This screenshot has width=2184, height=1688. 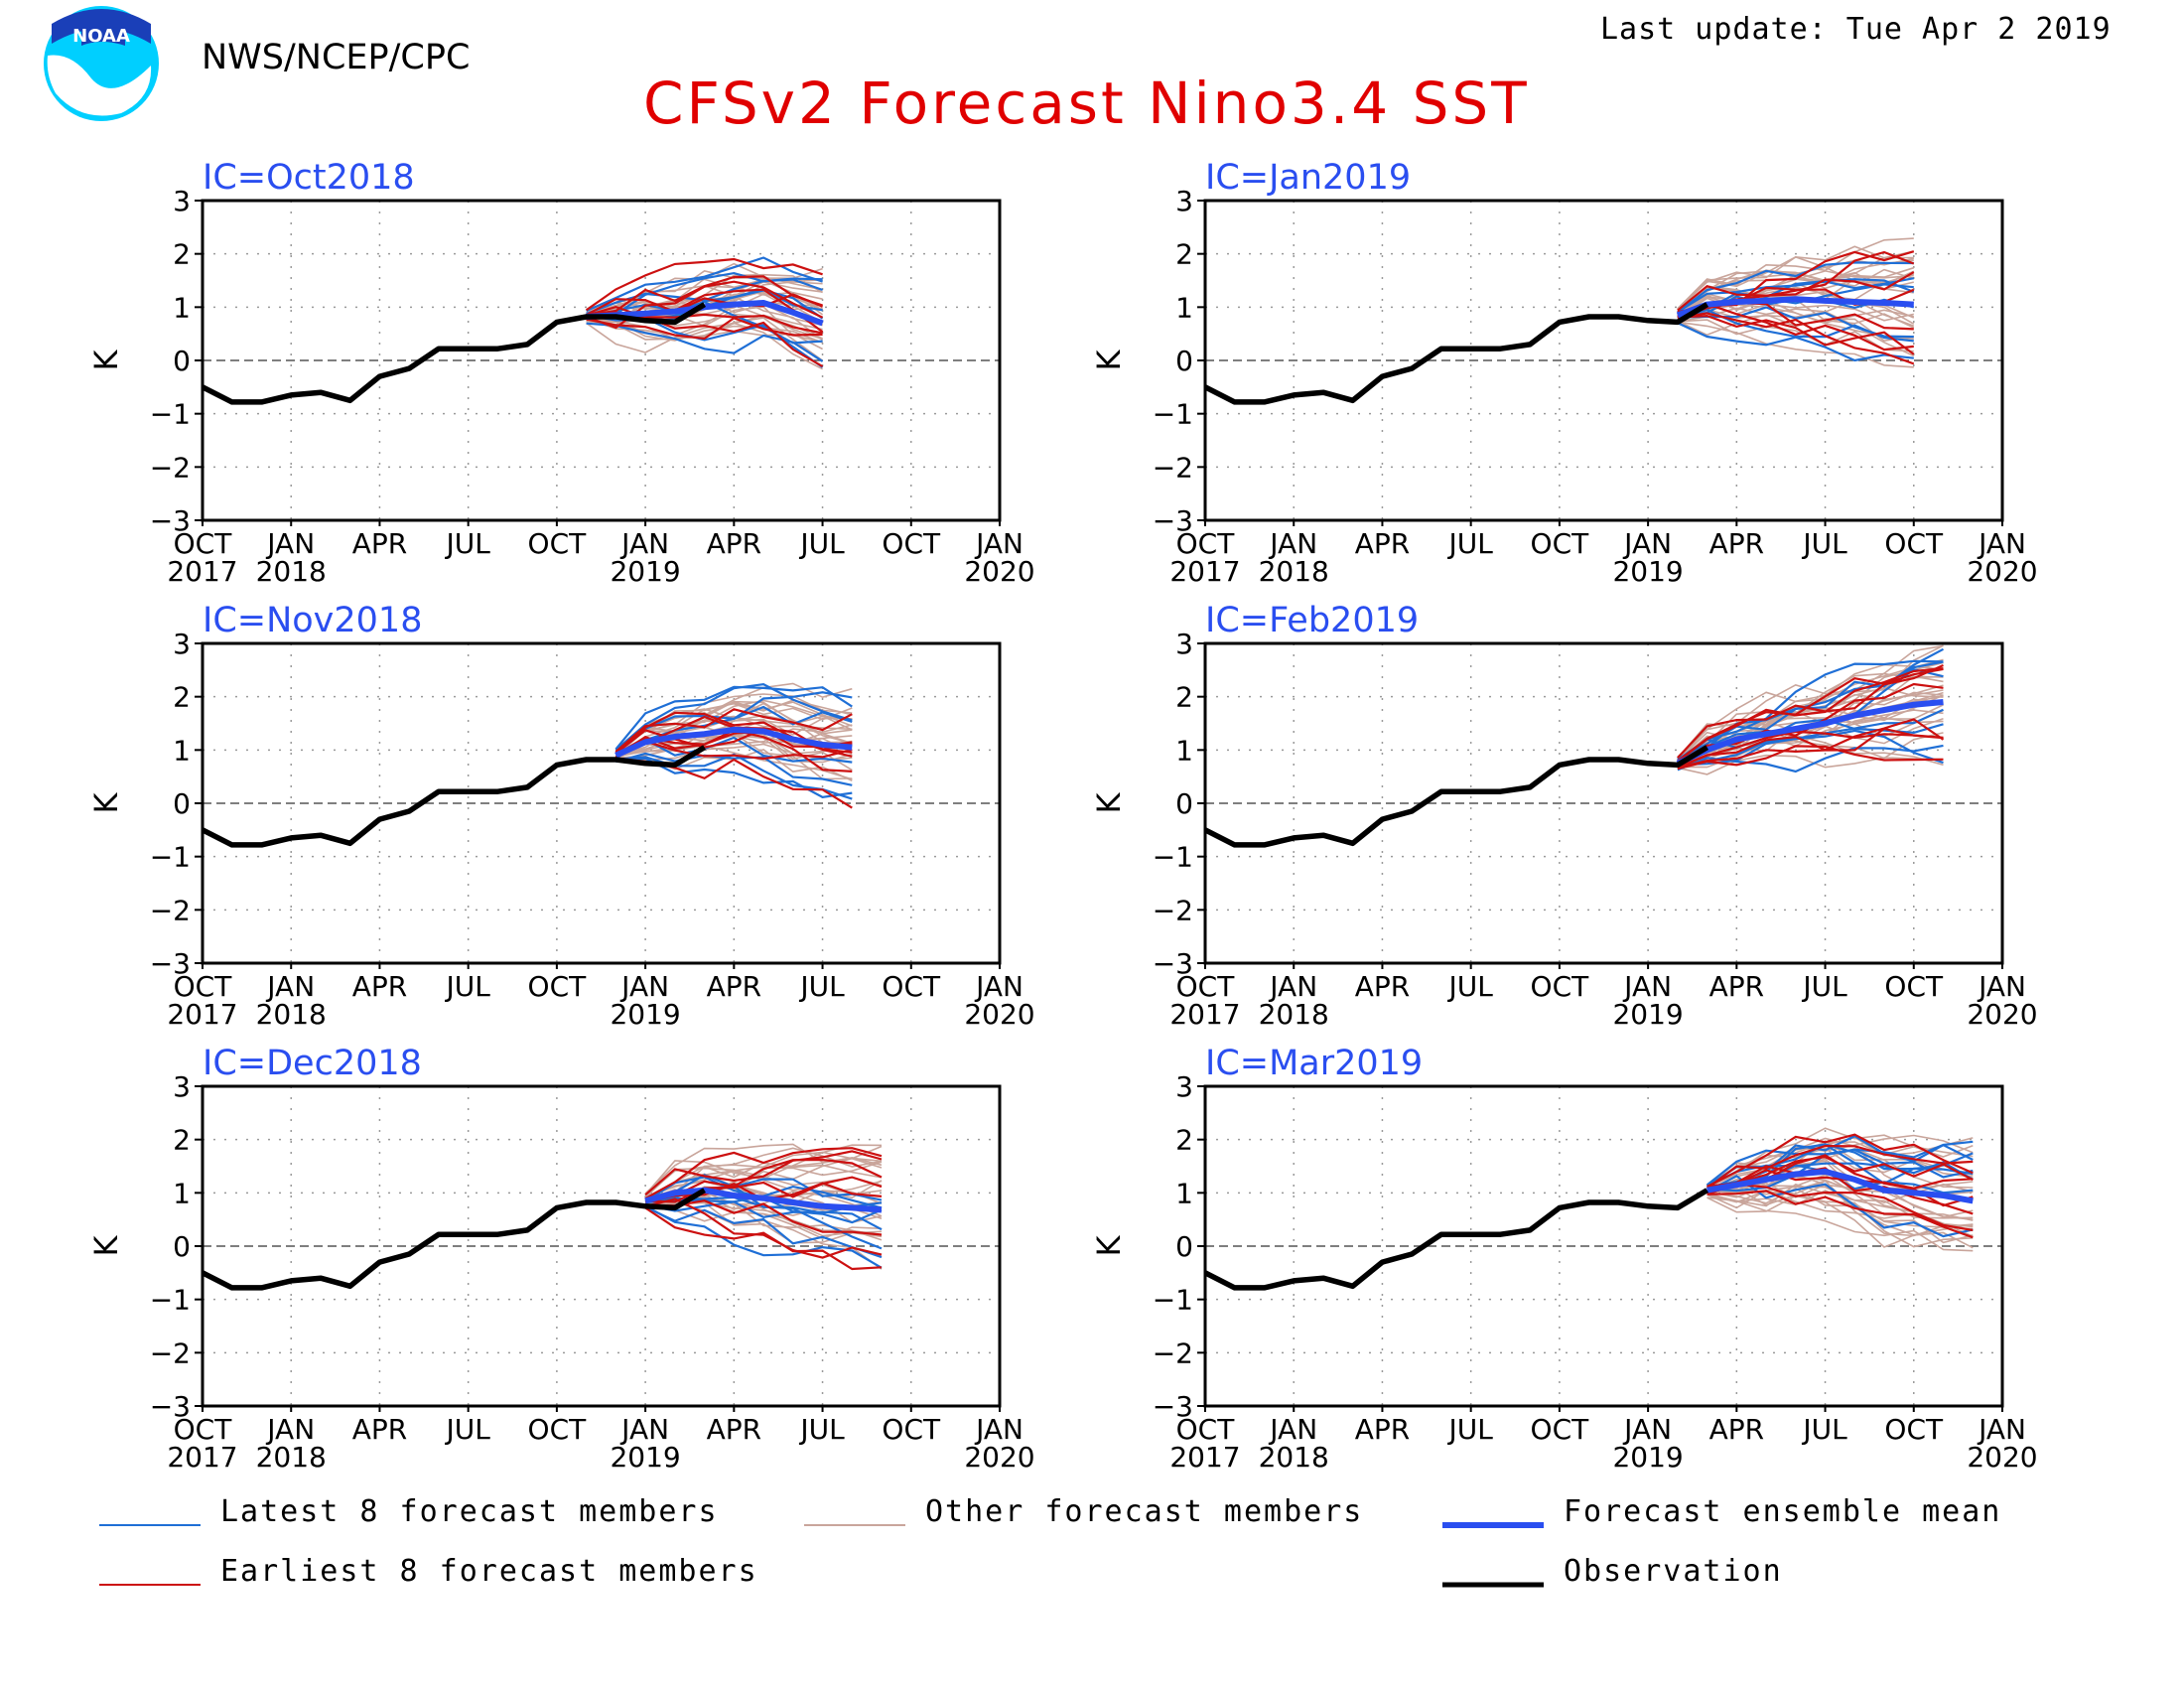 I want to click on y-tick-label: −3, so click(x=170, y=1406).